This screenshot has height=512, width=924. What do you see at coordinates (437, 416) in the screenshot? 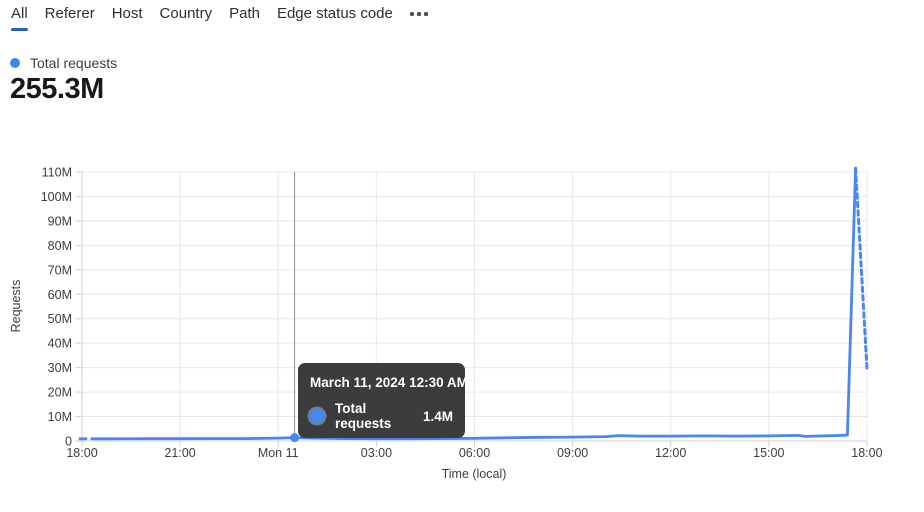
I see `tooltip-series-value: 1.4M` at bounding box center [437, 416].